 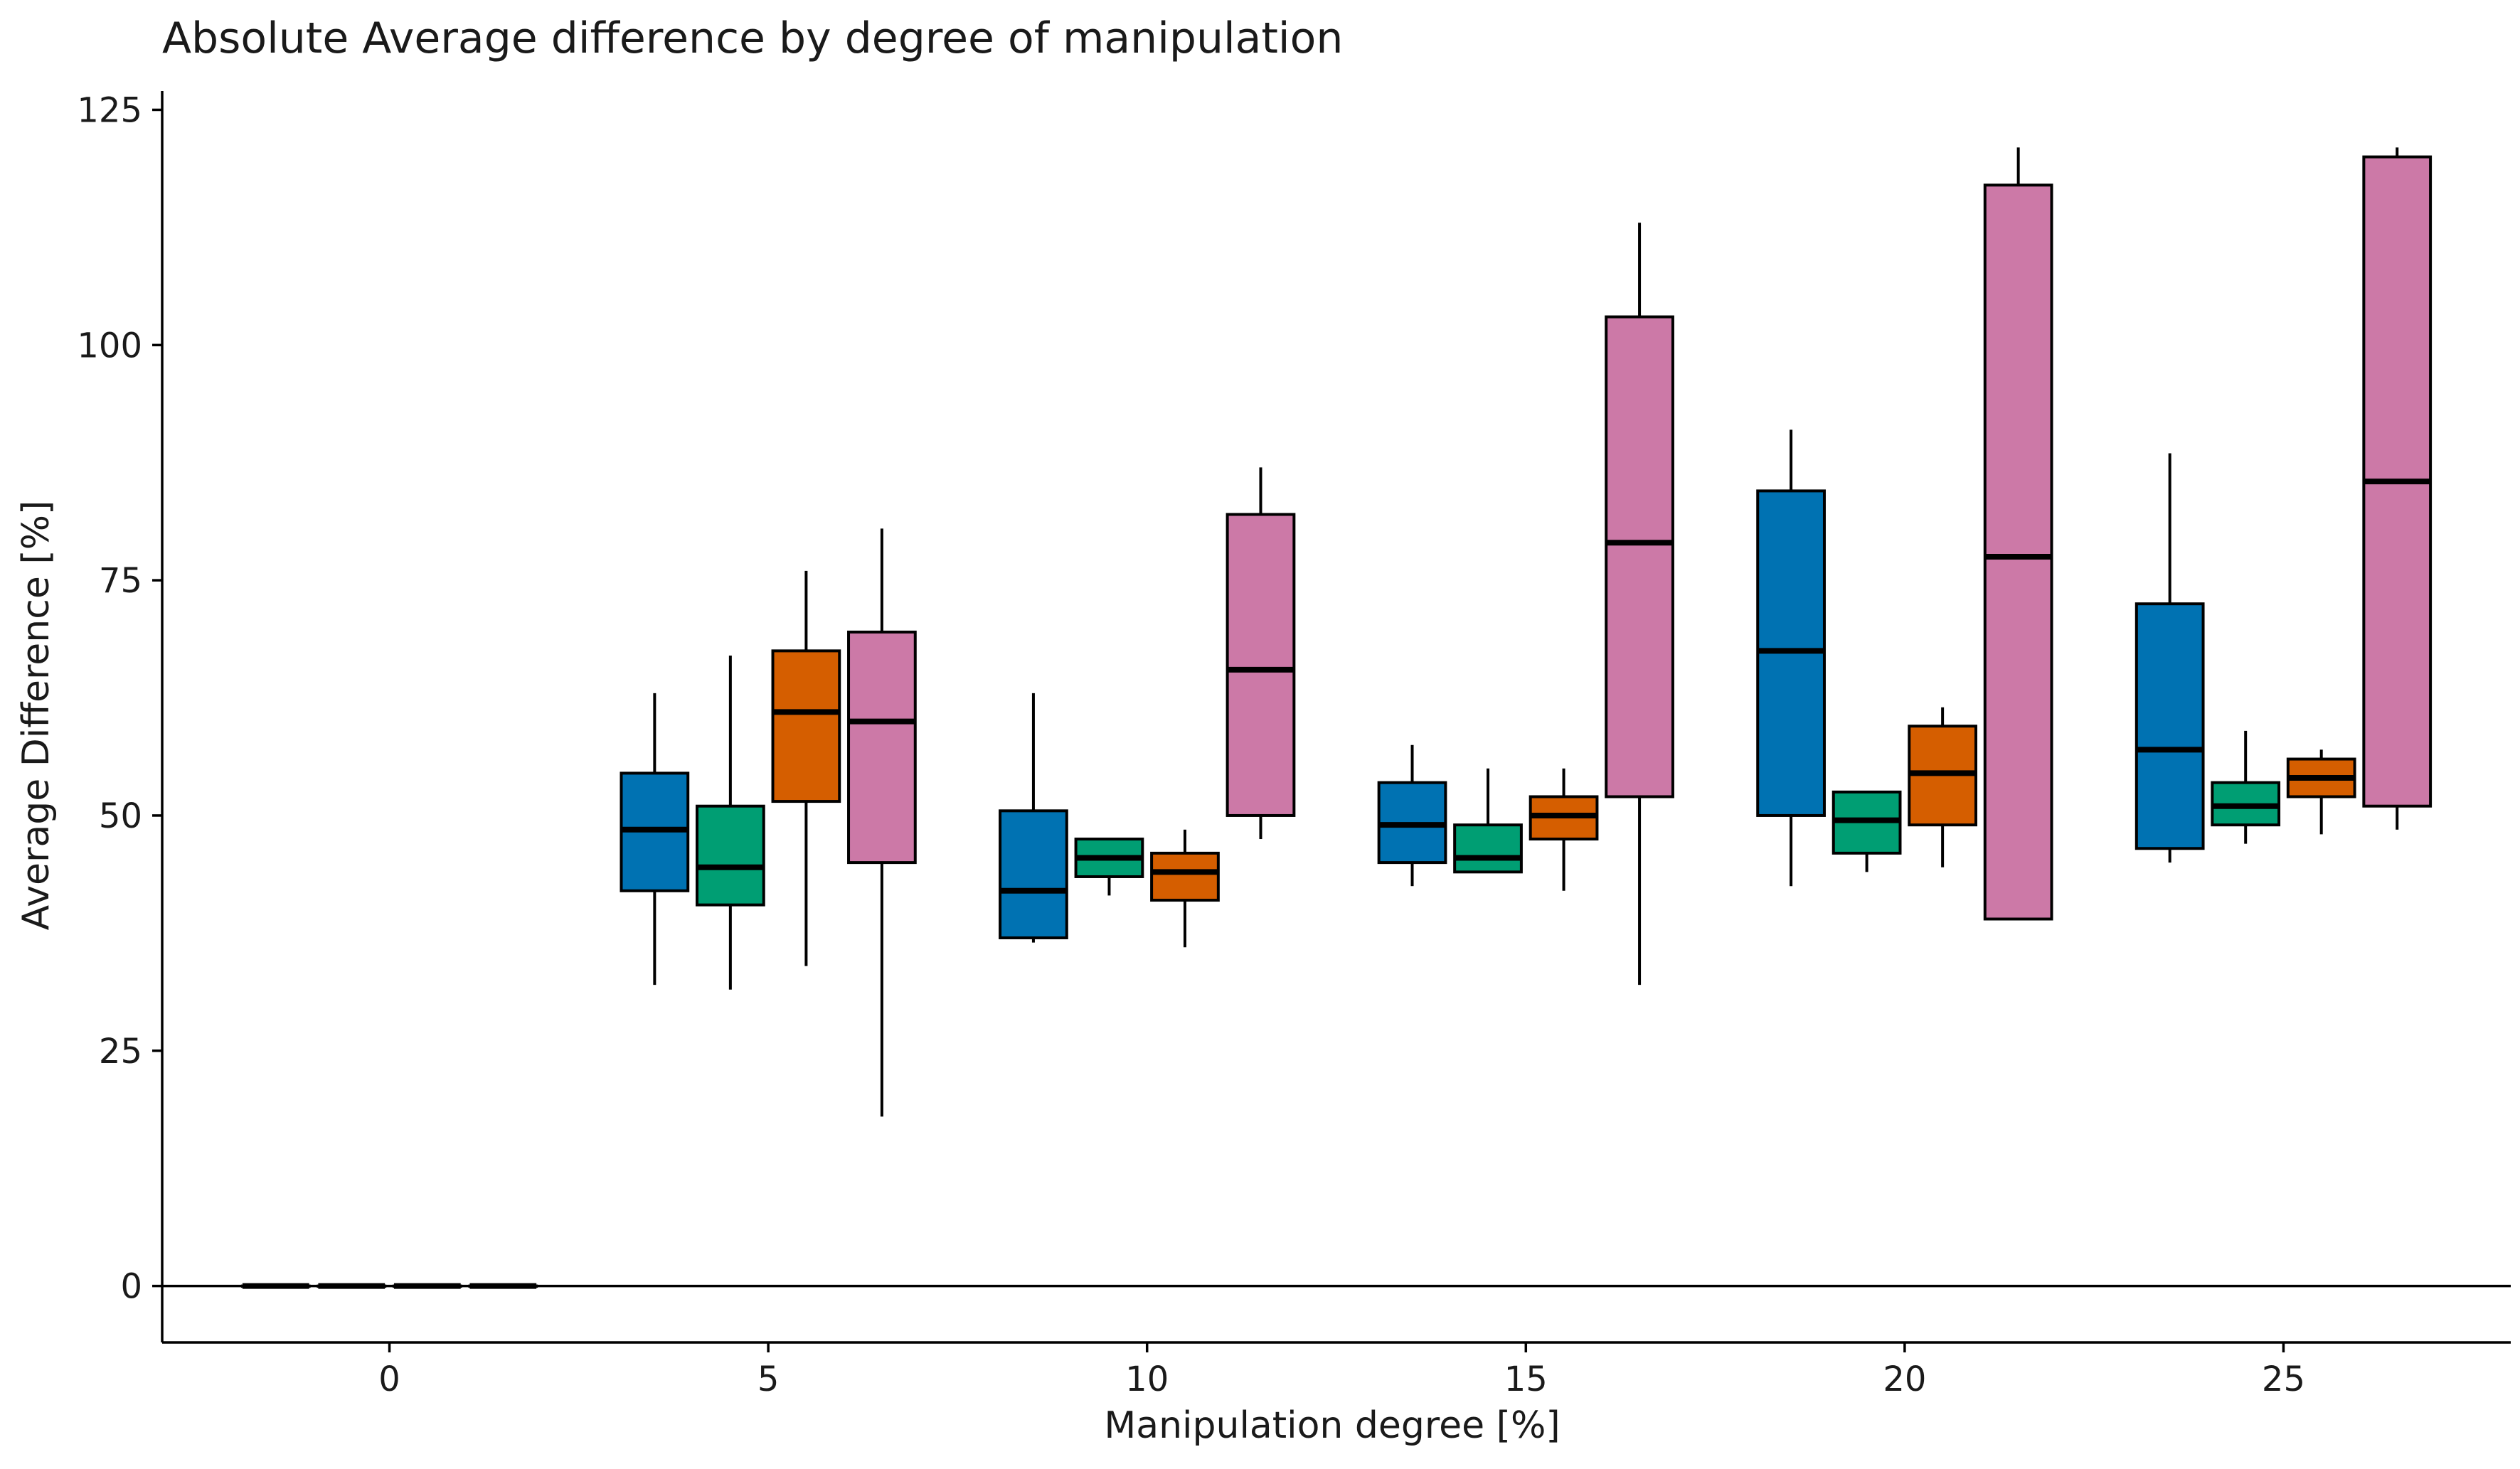 What do you see at coordinates (389, 1379) in the screenshot?
I see `x-tick-label: 0` at bounding box center [389, 1379].